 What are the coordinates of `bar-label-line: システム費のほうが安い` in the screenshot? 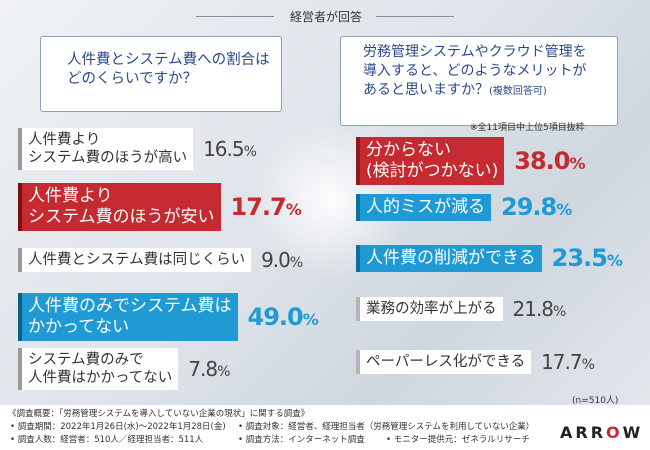 It's located at (121, 217).